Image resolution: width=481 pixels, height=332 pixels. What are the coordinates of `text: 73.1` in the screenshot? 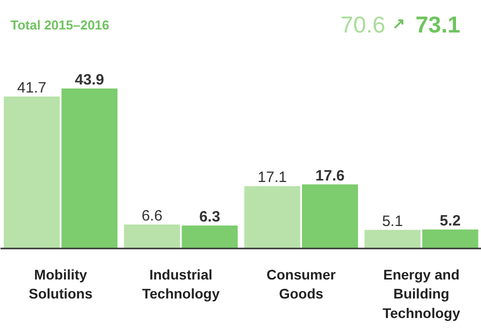 It's located at (438, 25).